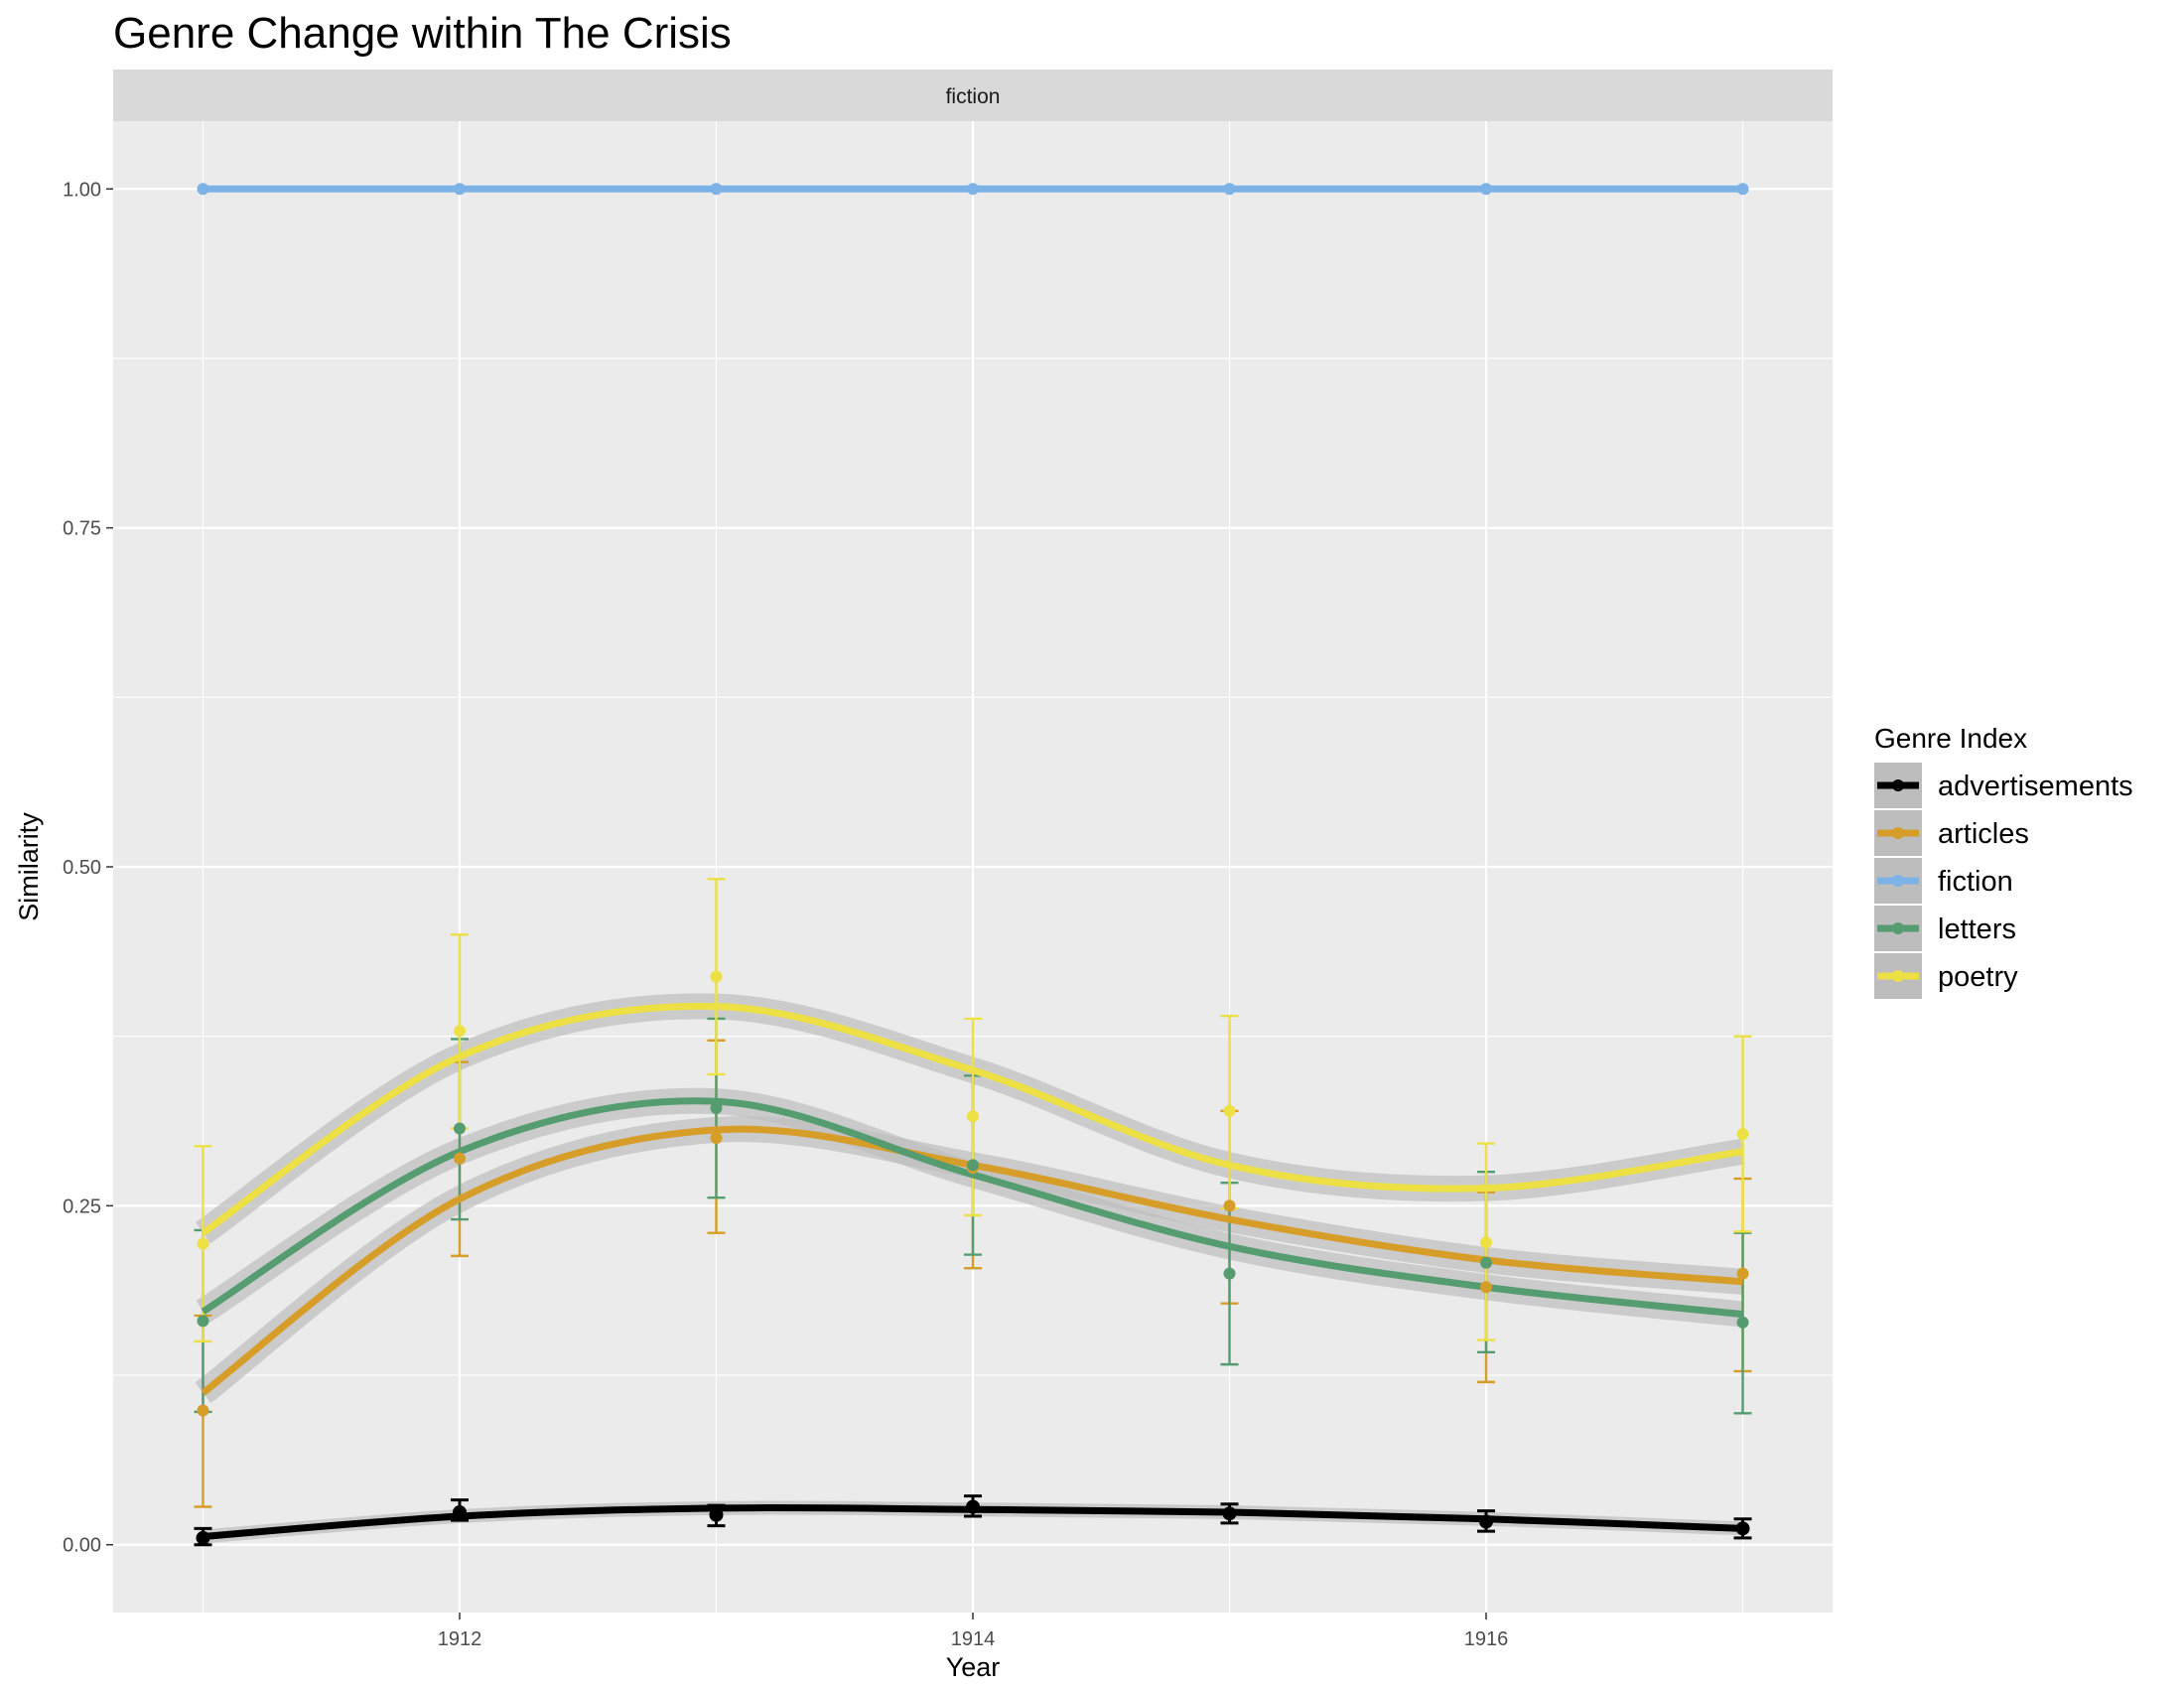  I want to click on chart-title: Genre Change within The Crisis, so click(422, 33).